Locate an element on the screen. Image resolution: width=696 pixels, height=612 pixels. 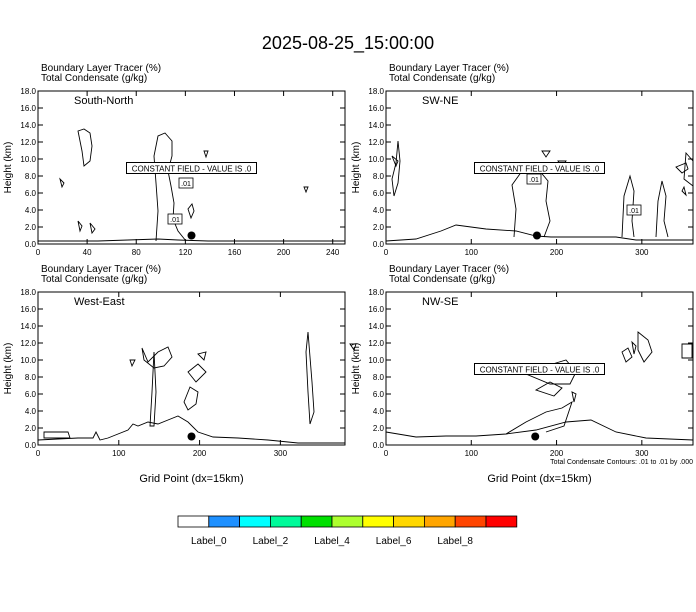
y-tick-label: 18.0 is located at coordinates (376, 91).